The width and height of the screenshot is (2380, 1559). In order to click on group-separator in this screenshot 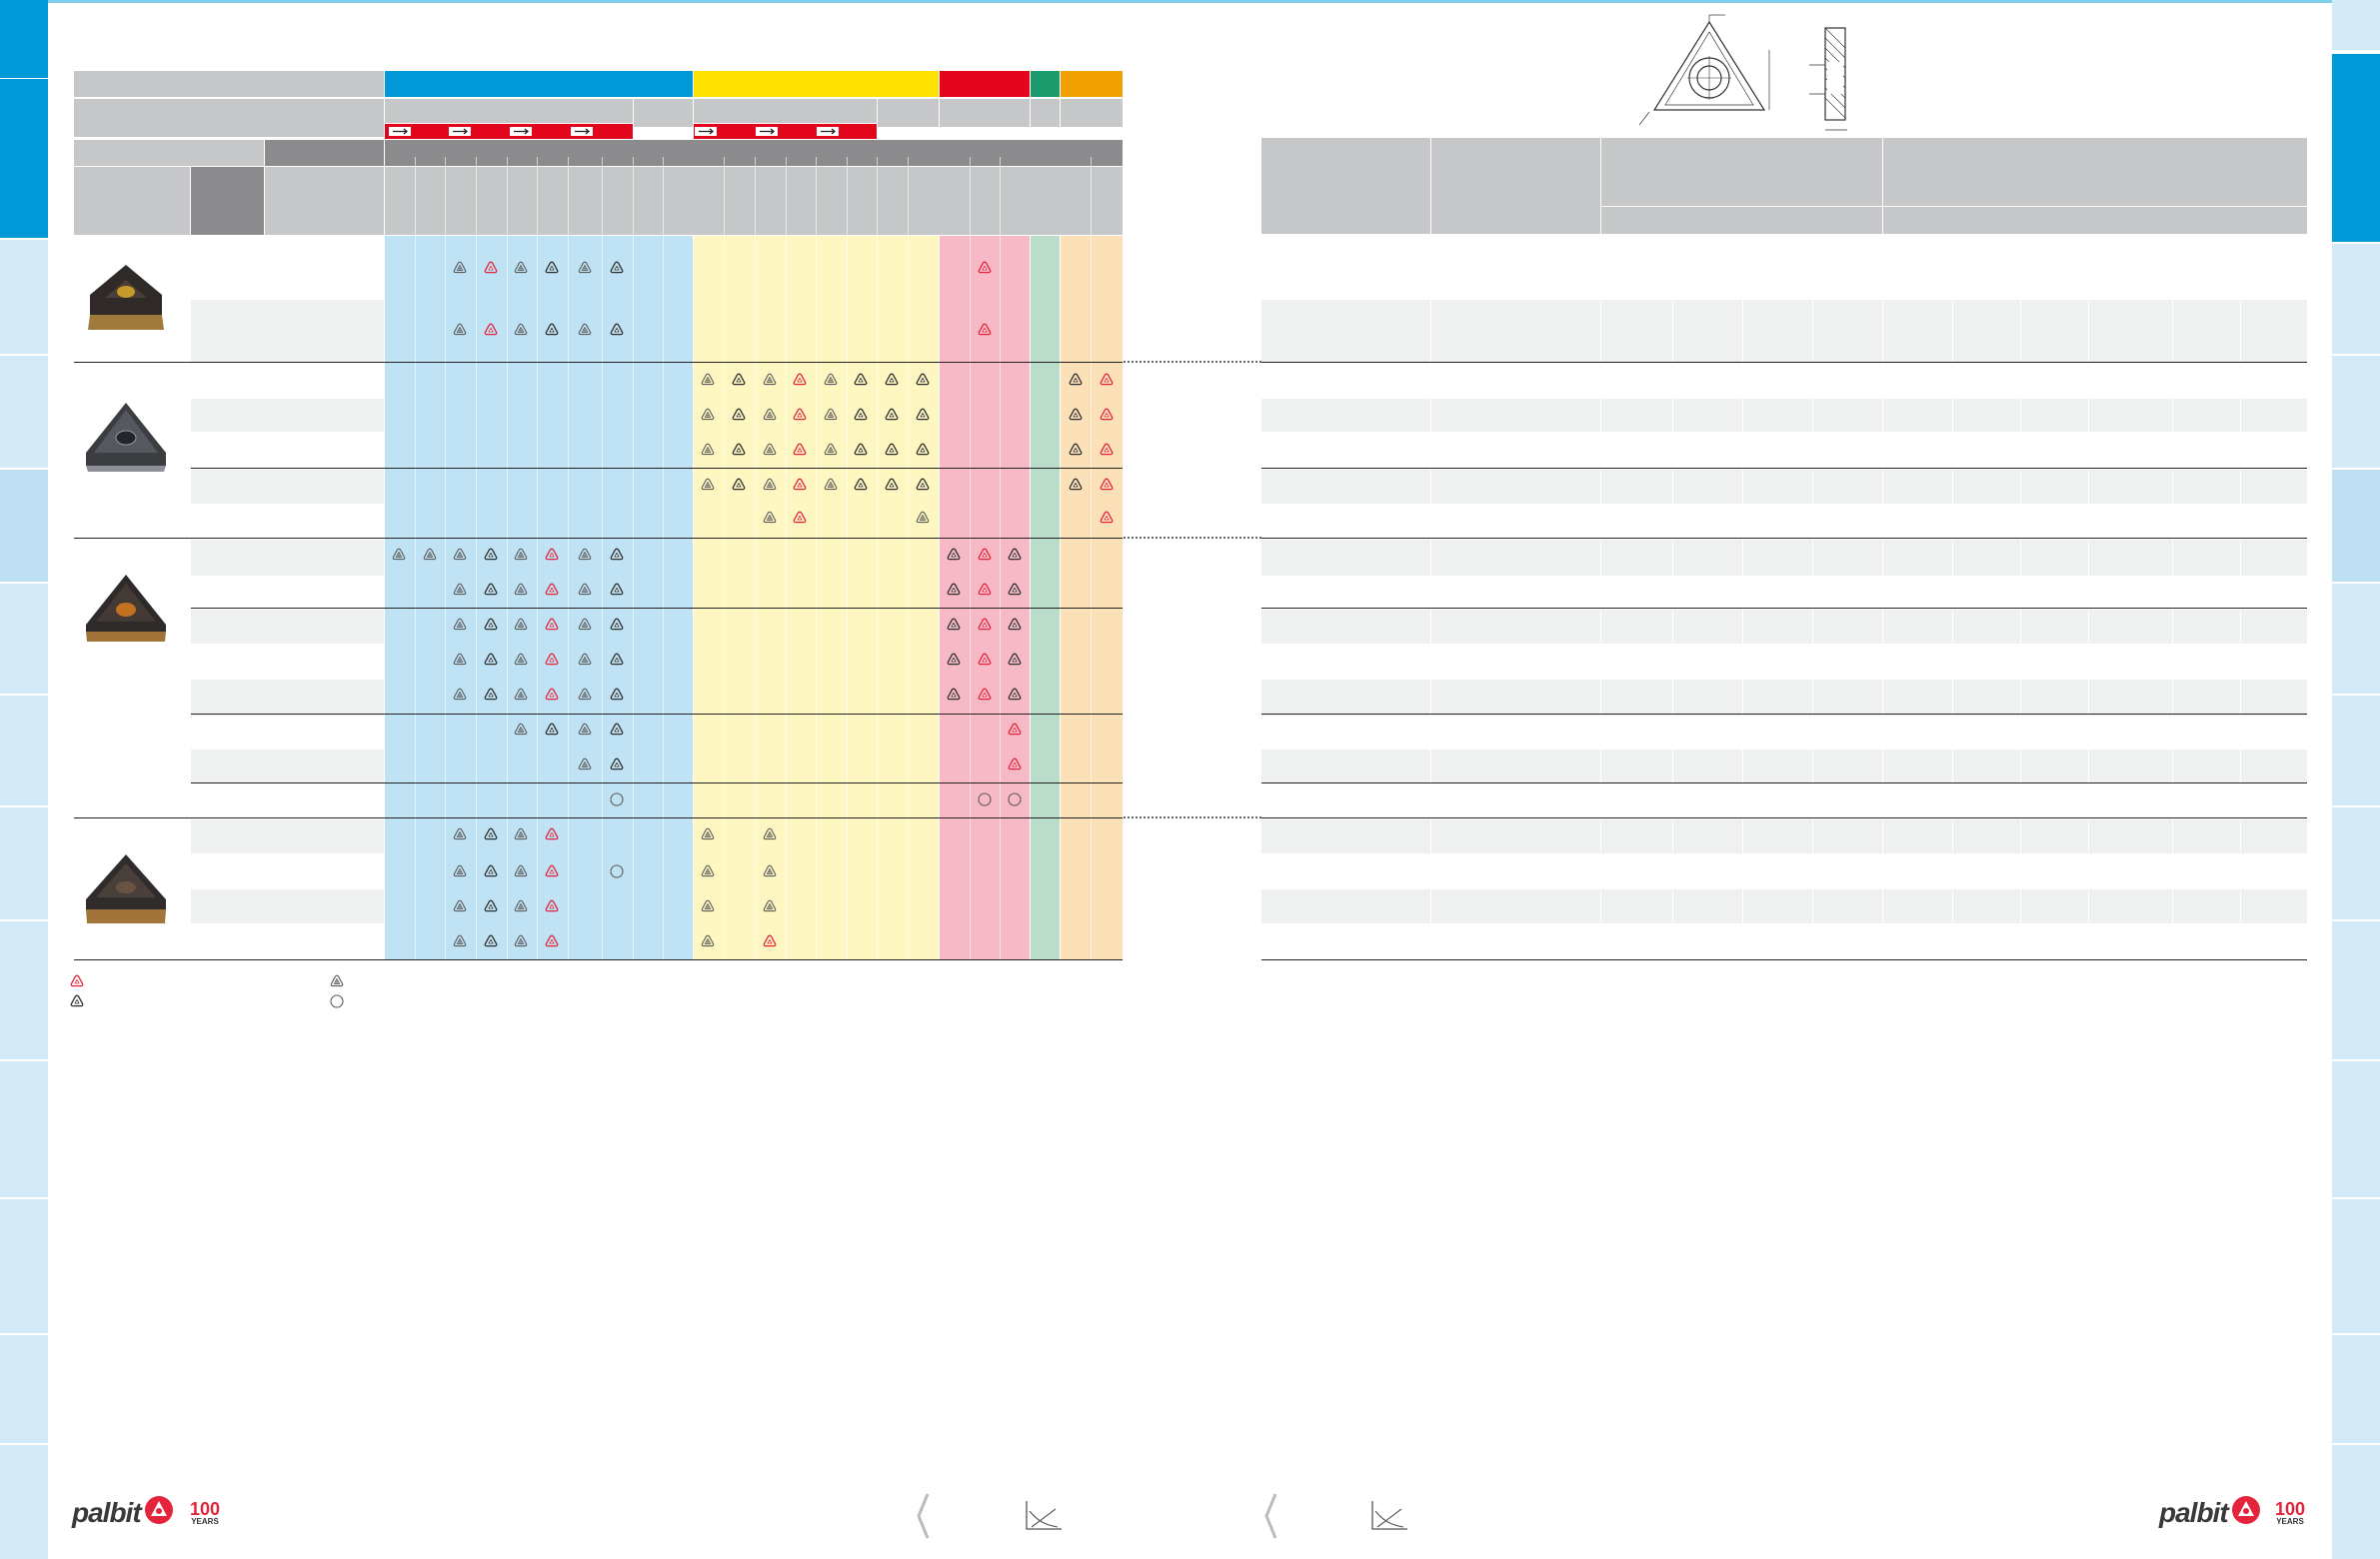, I will do `click(598, 959)`.